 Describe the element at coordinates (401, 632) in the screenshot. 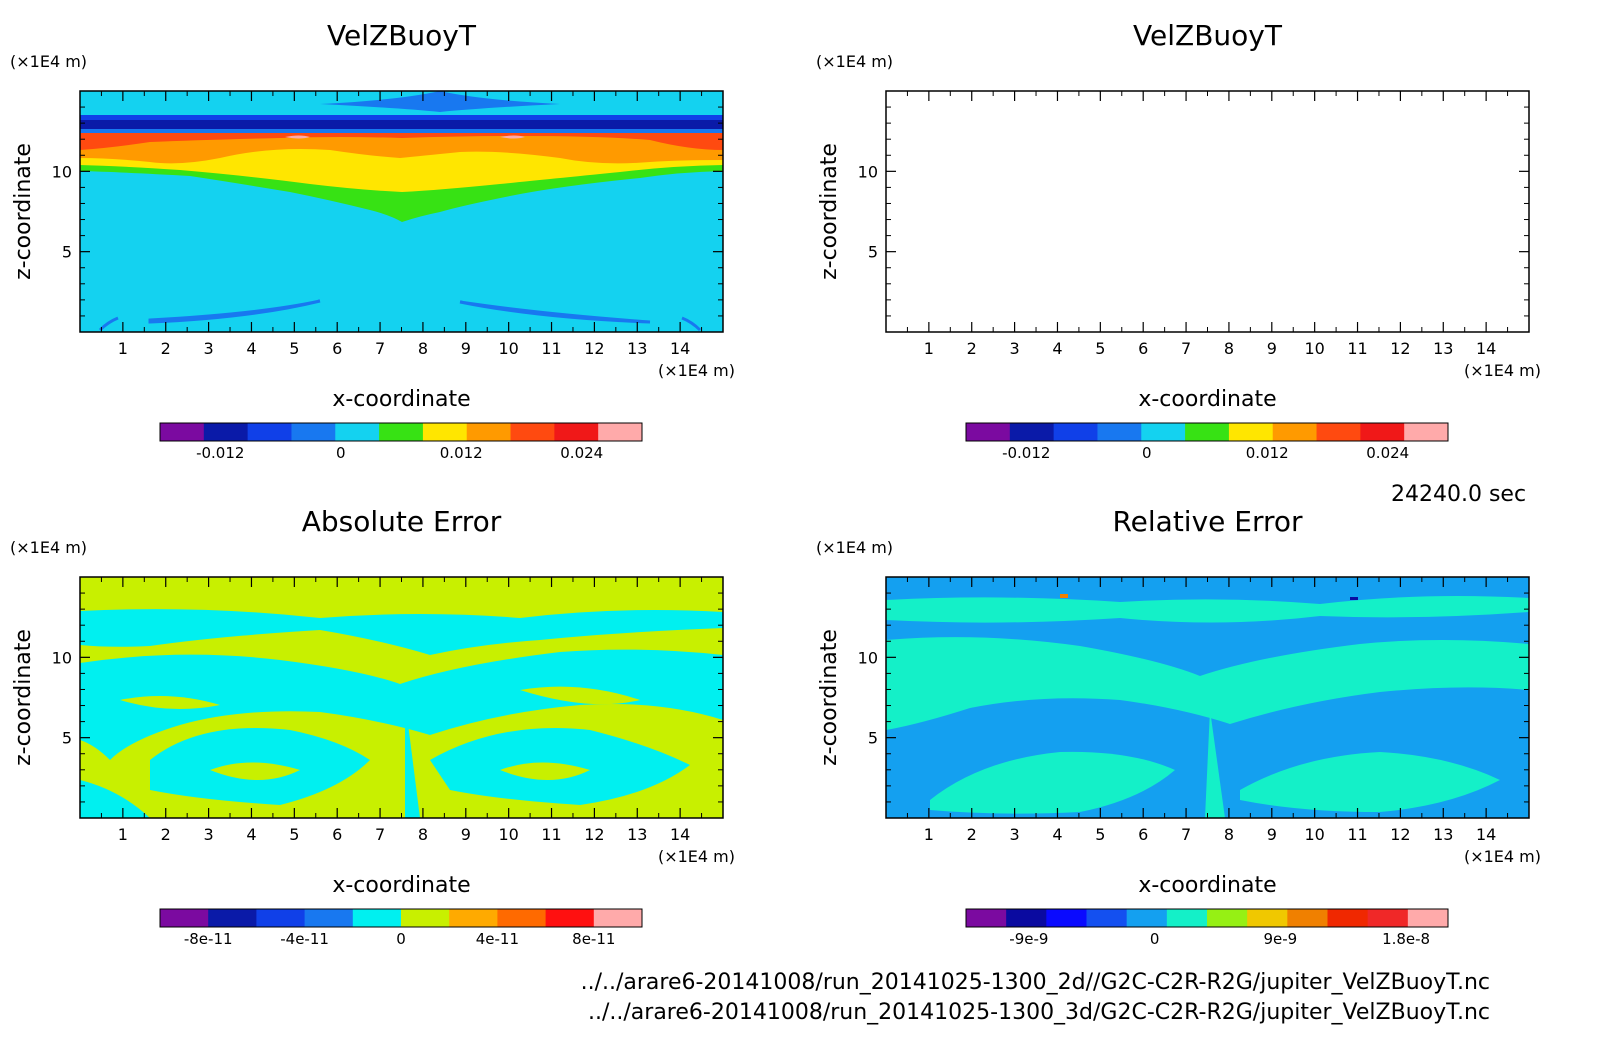

I see `cyan-band` at that location.